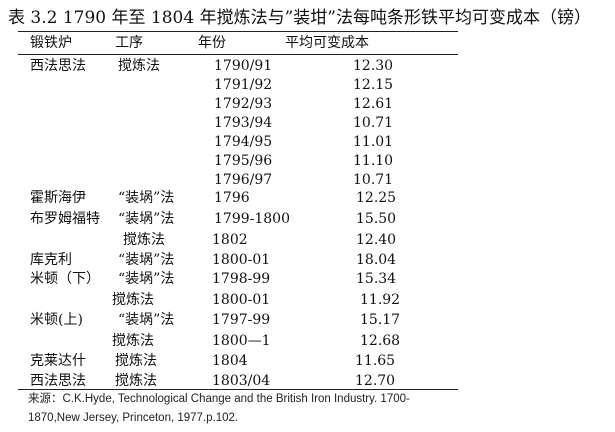 The height and width of the screenshot is (432, 615). What do you see at coordinates (327, 43) in the screenshot?
I see `header-cost: 平均可变成本` at bounding box center [327, 43].